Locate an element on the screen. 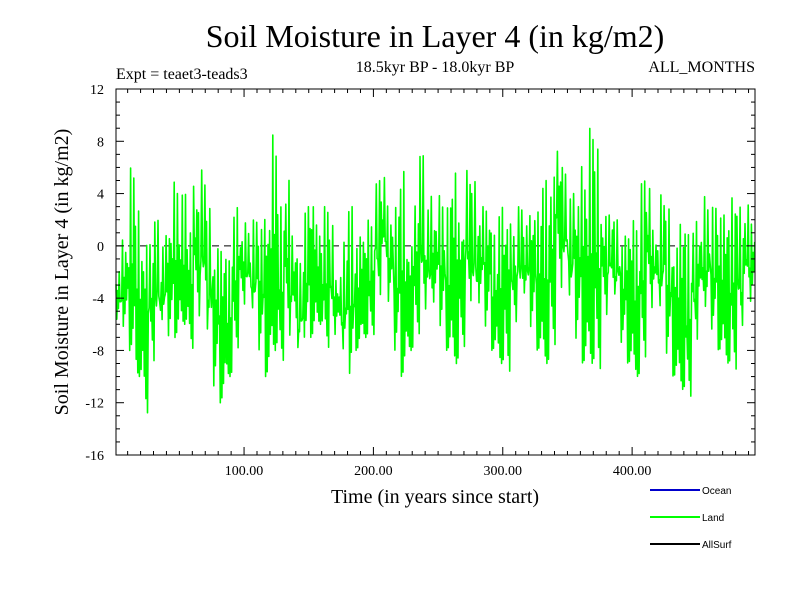 This screenshot has width=800, height=600. y-tick-label: -8 is located at coordinates (98, 351).